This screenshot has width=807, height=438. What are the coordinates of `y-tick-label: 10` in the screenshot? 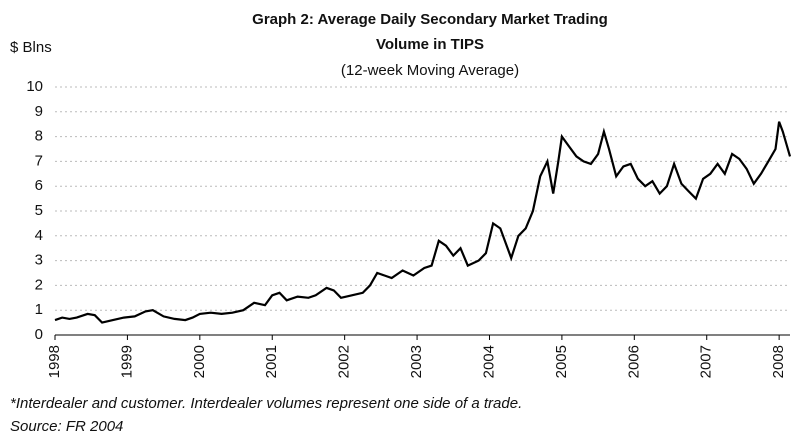 It's located at (34, 86).